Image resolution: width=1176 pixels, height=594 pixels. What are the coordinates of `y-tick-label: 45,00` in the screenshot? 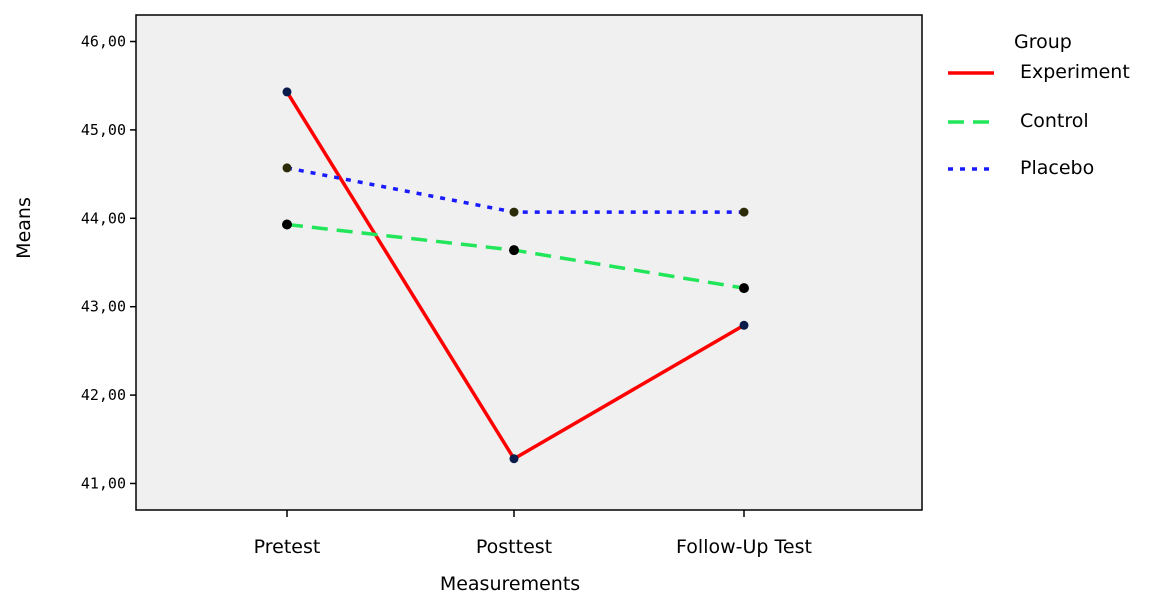 It's located at (103, 130).